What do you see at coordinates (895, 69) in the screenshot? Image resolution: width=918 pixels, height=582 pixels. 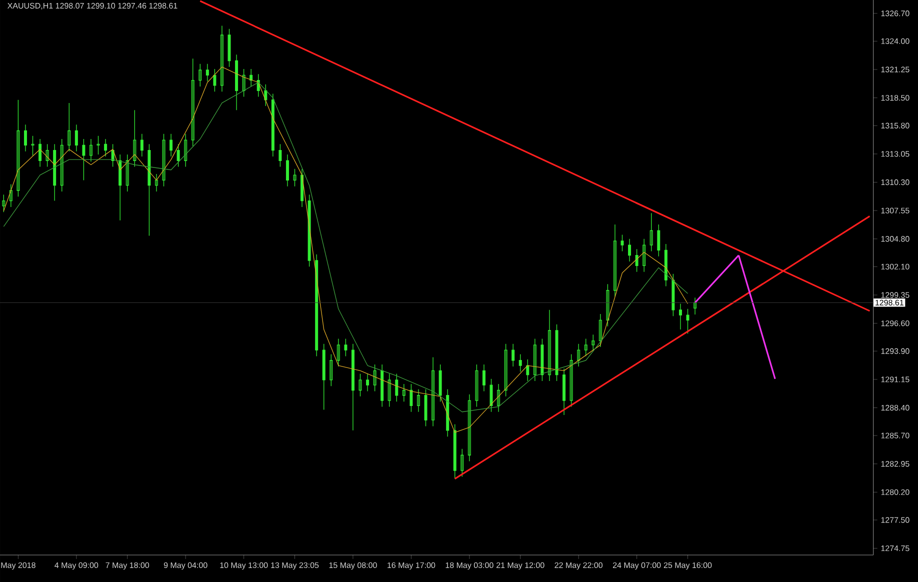 I see `y-tick-label: 1321.25` at bounding box center [895, 69].